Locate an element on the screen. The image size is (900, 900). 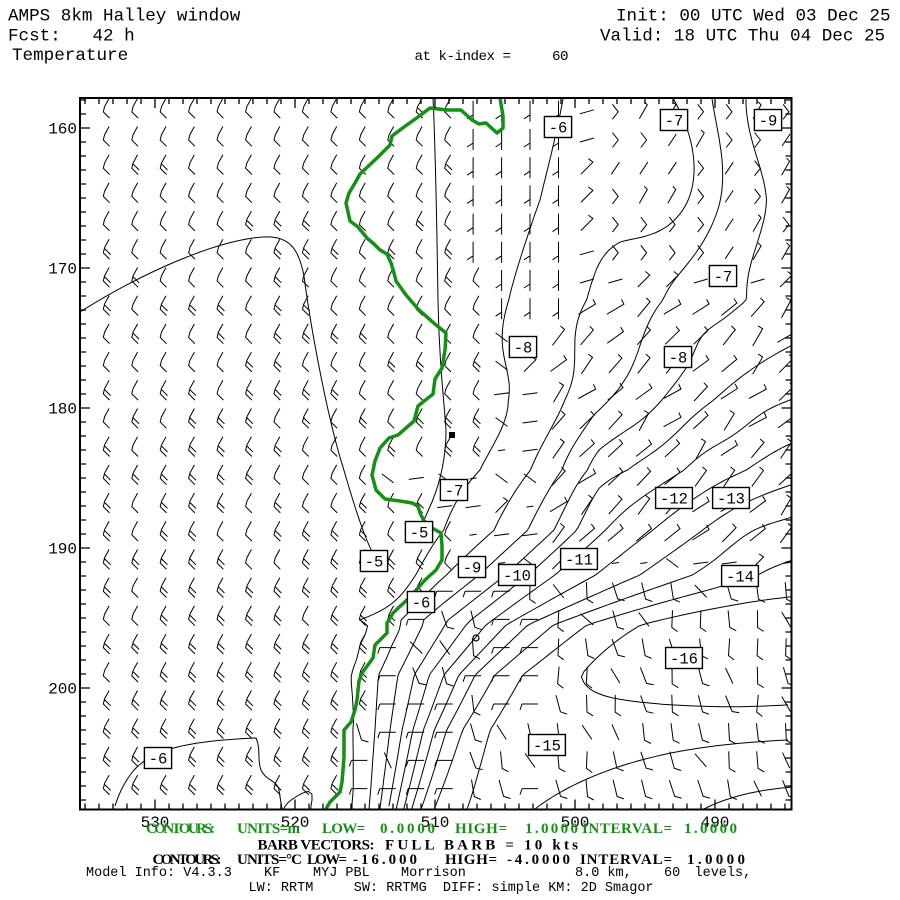
svg-text: 510 is located at coordinates (435, 823).